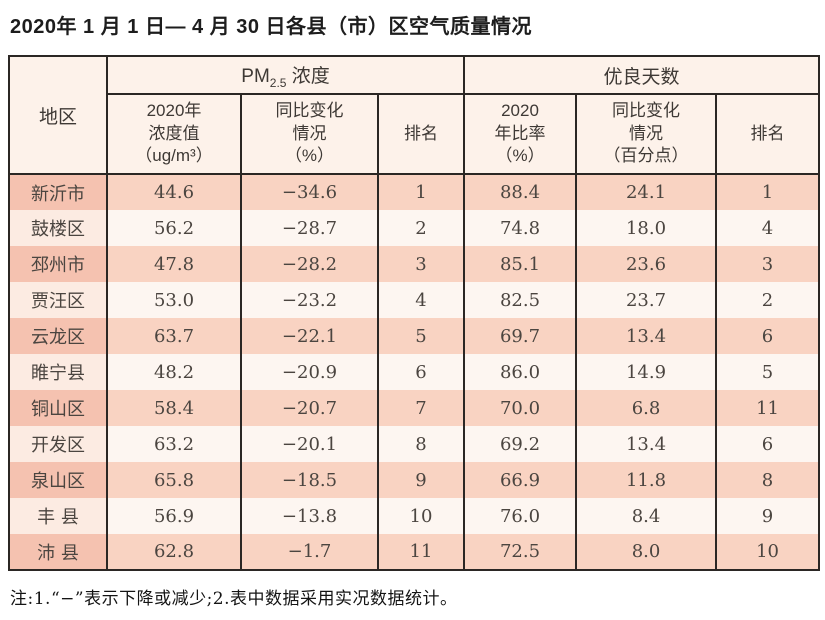  I want to click on region-cell: 邳州市, so click(58, 264).